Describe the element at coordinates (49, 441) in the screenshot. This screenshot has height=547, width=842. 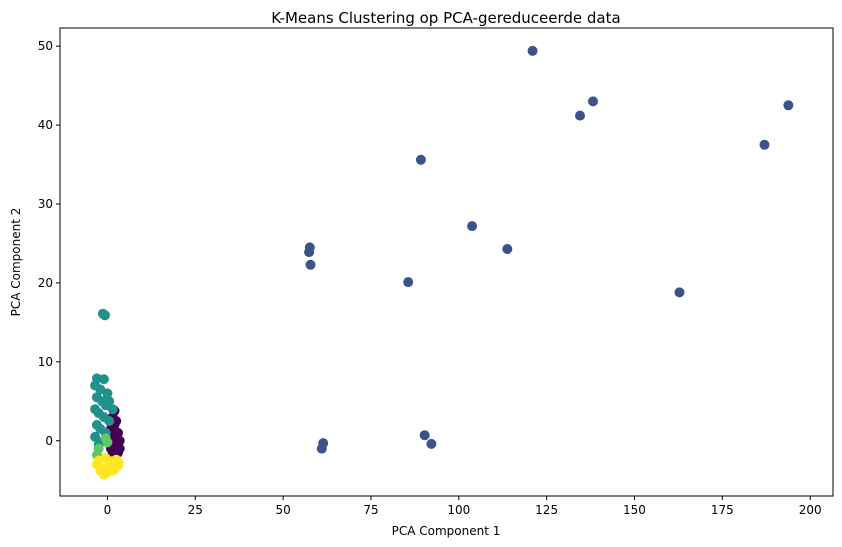
I see `y-tick-label-0: 0` at that location.